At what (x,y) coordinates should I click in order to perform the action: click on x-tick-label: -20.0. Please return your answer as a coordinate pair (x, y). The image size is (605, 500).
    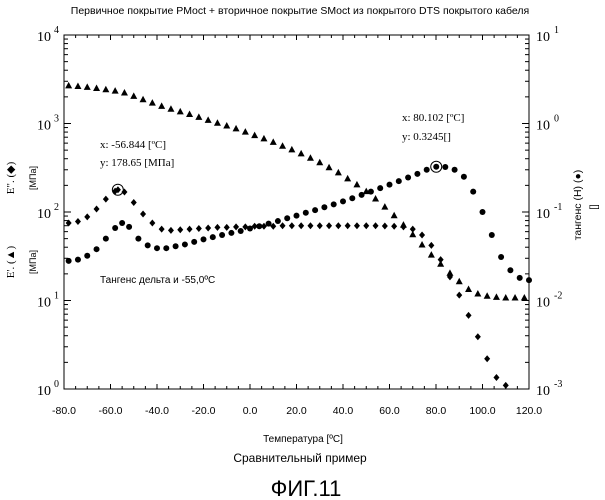
    Looking at the image, I should click on (204, 411).